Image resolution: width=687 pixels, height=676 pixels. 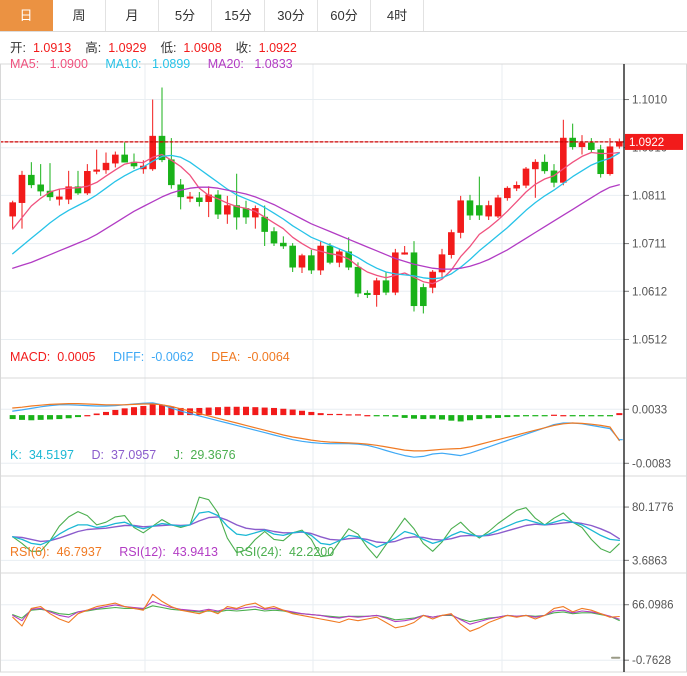 What do you see at coordinates (649, 340) in the screenshot?
I see `svg-text: 1.0512` at bounding box center [649, 340].